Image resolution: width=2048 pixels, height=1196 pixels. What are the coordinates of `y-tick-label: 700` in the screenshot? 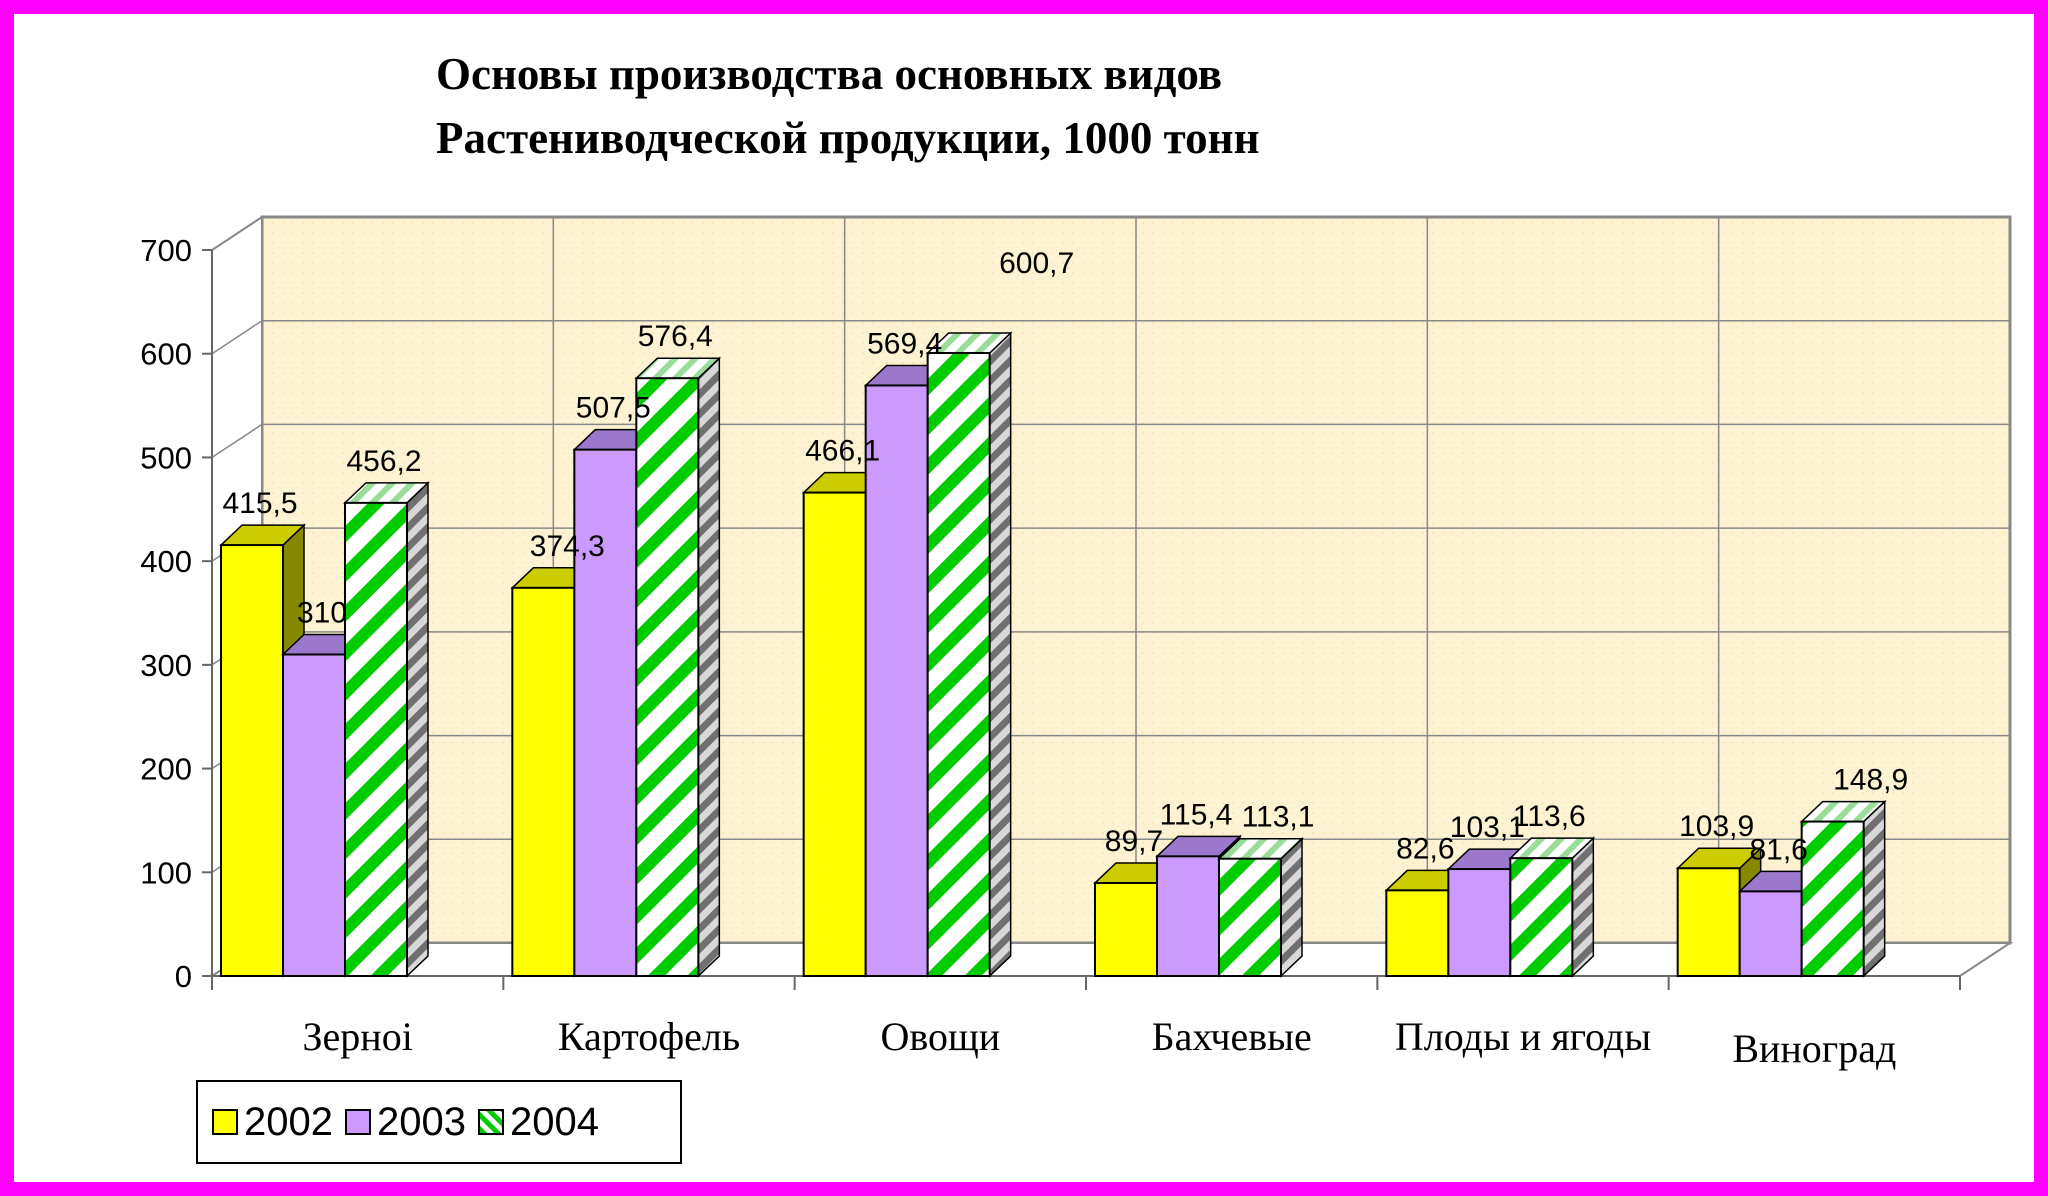 It's located at (166, 250).